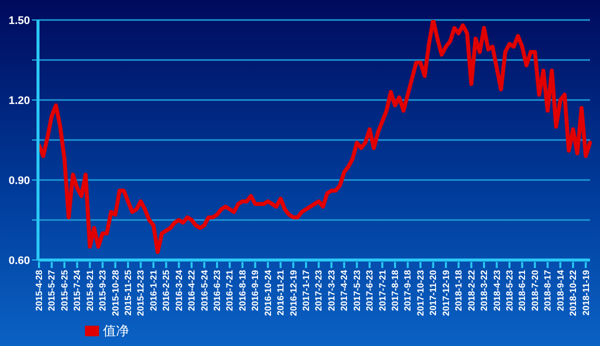 The width and height of the screenshot is (600, 346). What do you see at coordinates (51, 291) in the screenshot?
I see `x-tick-label: 2015-5-27` at bounding box center [51, 291].